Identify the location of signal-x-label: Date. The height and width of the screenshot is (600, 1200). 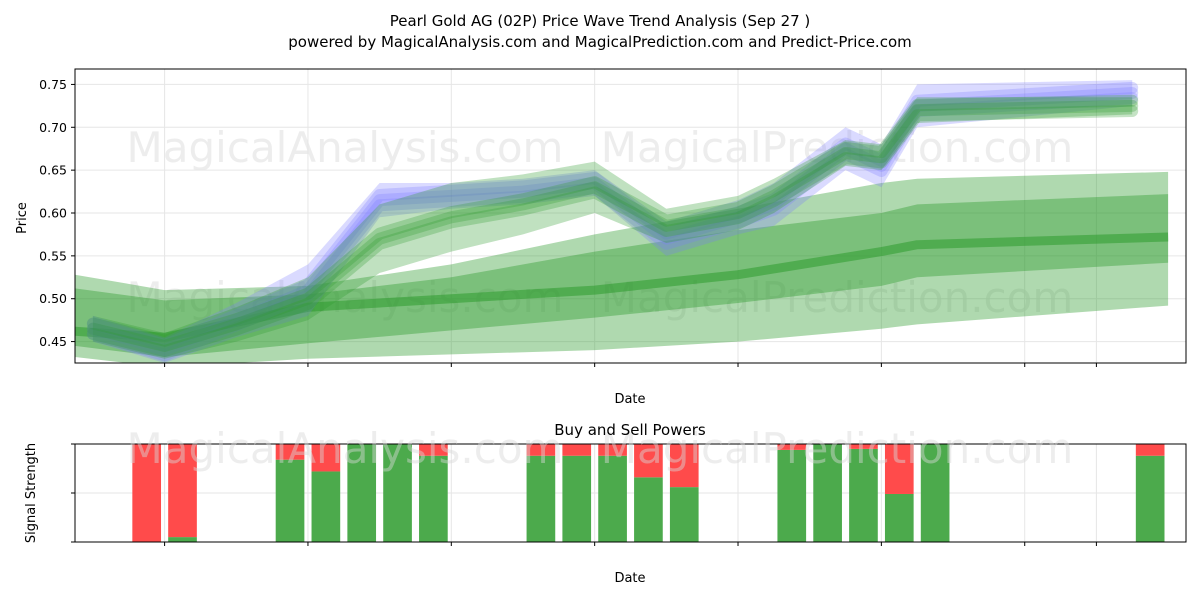
(629, 578).